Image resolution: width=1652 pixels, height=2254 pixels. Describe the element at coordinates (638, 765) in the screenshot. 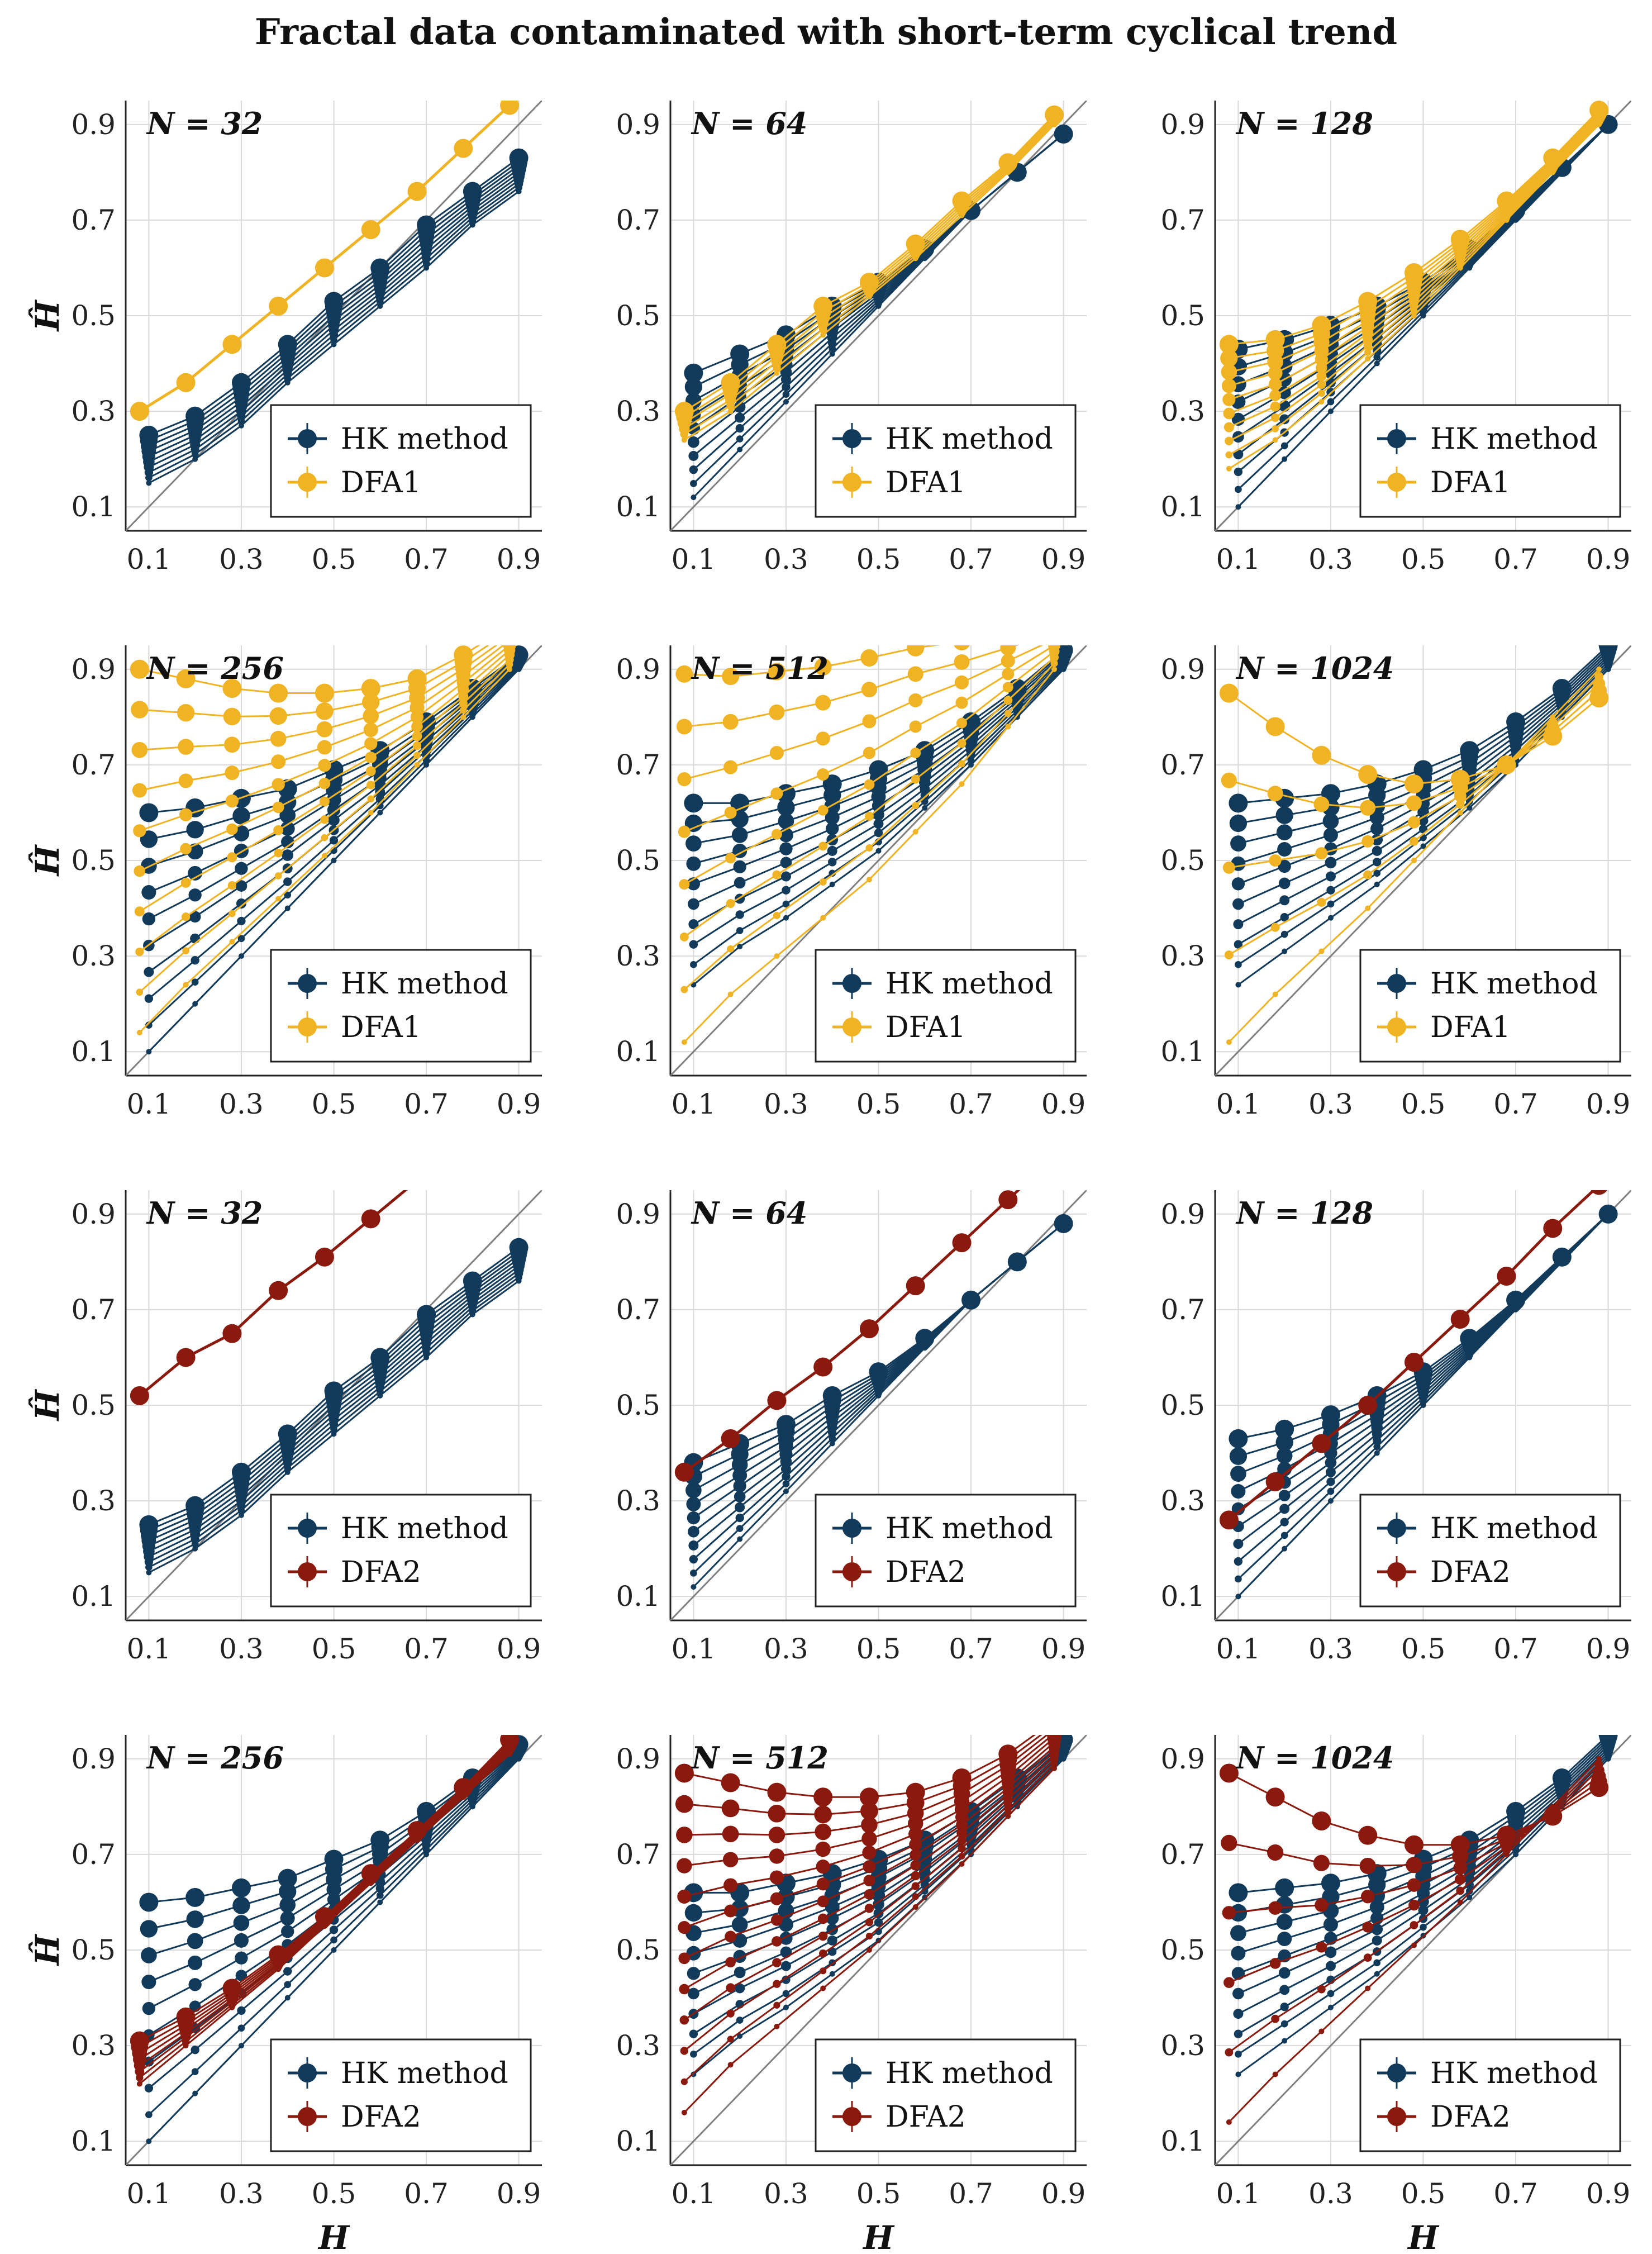

I see `y-tick-label: 0.7` at that location.